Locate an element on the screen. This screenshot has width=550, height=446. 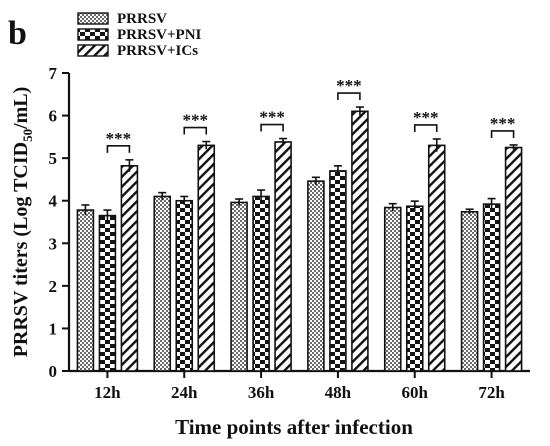
y-tick-label: 6 is located at coordinates (53, 116).